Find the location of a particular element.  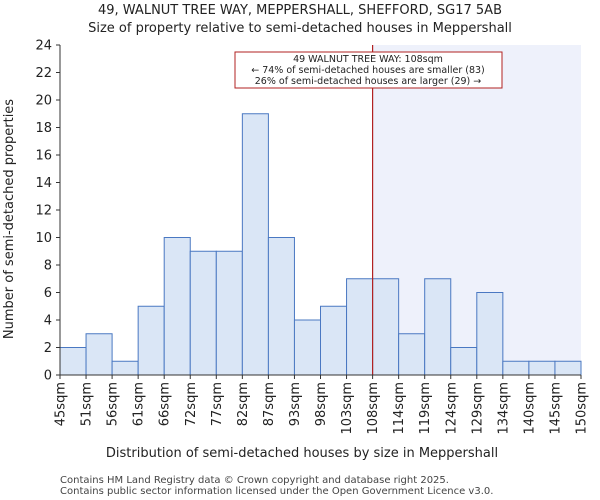

y-tick-label: 20 is located at coordinates (43, 101).